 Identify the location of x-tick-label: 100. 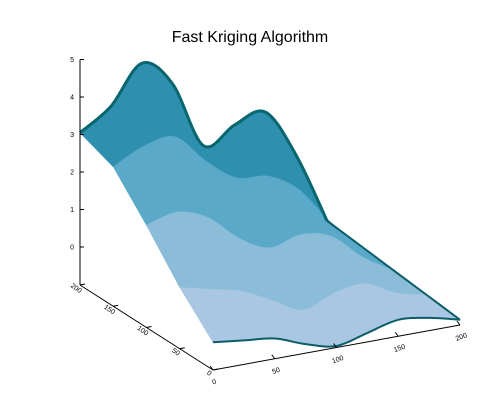
(337, 360).